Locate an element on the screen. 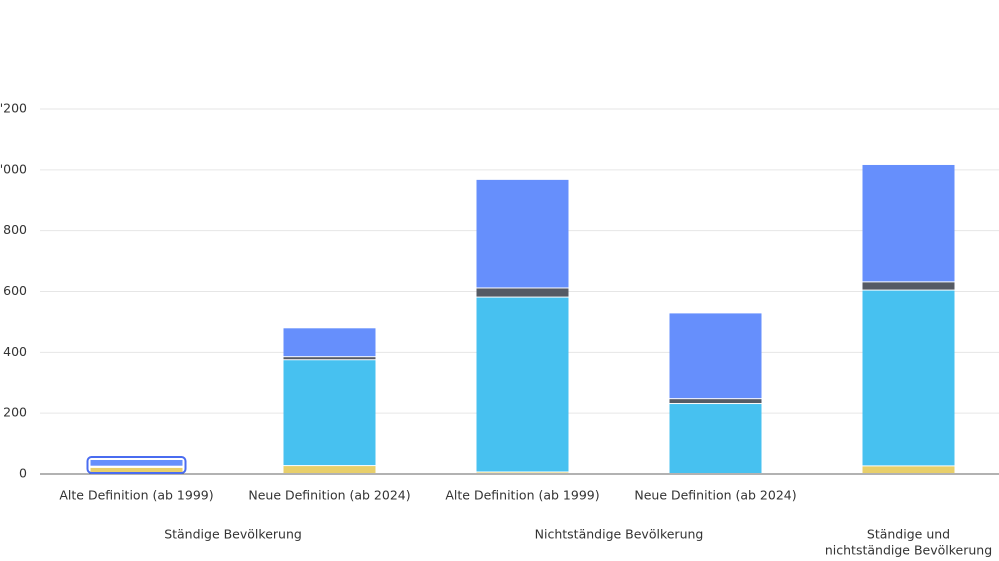  y-tick-label: 1'000 is located at coordinates (13, 168).